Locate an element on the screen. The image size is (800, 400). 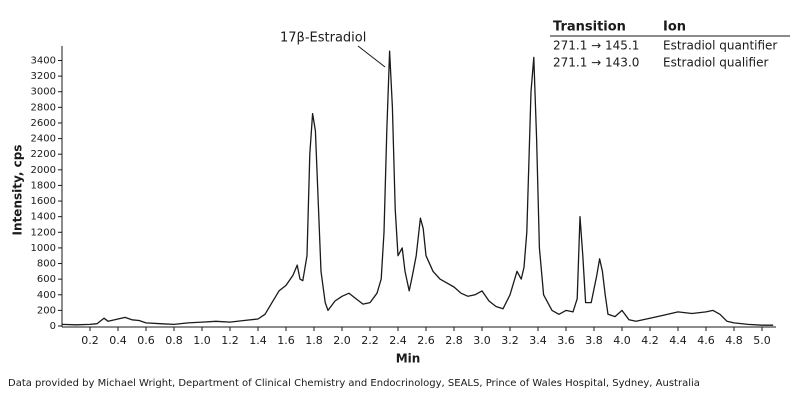
y-tick-label: 2600 is located at coordinates (43, 123).